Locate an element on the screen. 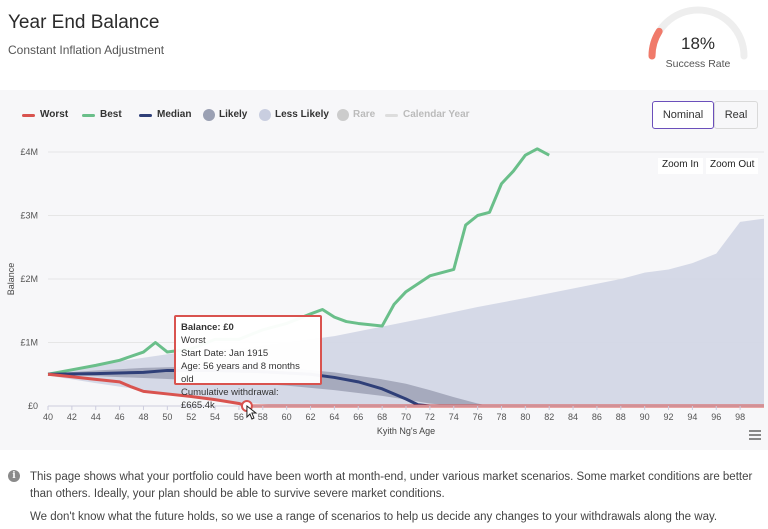 This screenshot has height=529, width=768. x-tick-label: 74 is located at coordinates (454, 417).